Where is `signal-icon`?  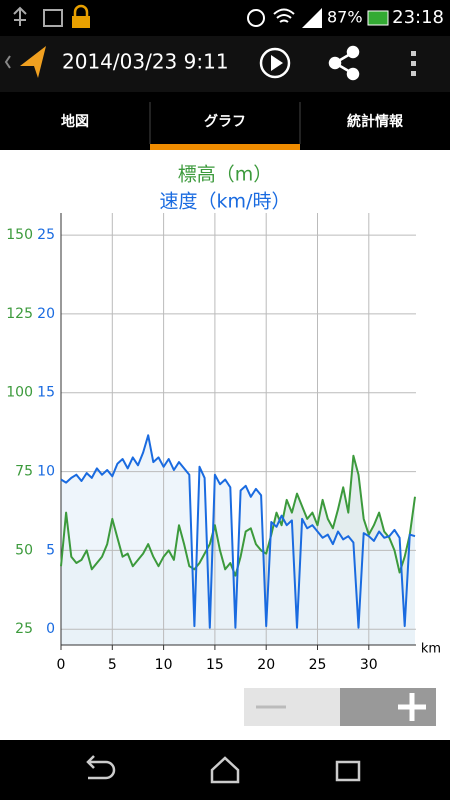 signal-icon is located at coordinates (312, 18).